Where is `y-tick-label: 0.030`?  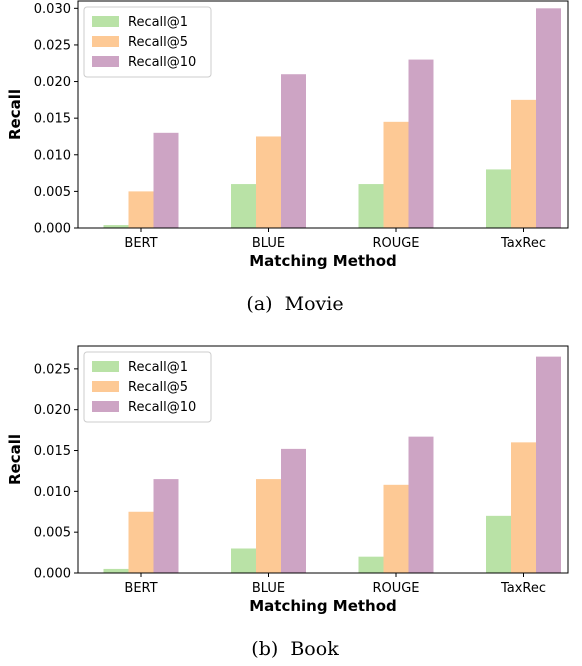
y-tick-label: 0.030 is located at coordinates (52, 9).